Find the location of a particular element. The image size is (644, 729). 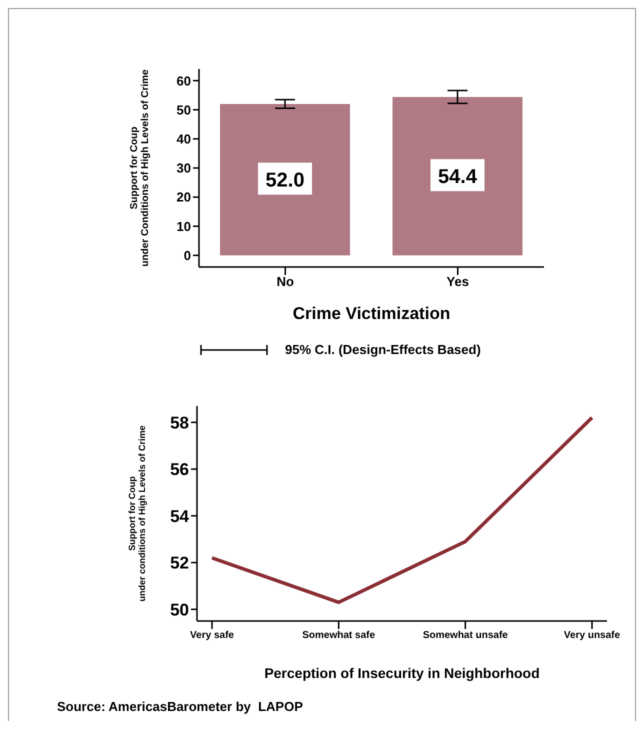

x-tick-label: Somewhat unsafe is located at coordinates (465, 636).